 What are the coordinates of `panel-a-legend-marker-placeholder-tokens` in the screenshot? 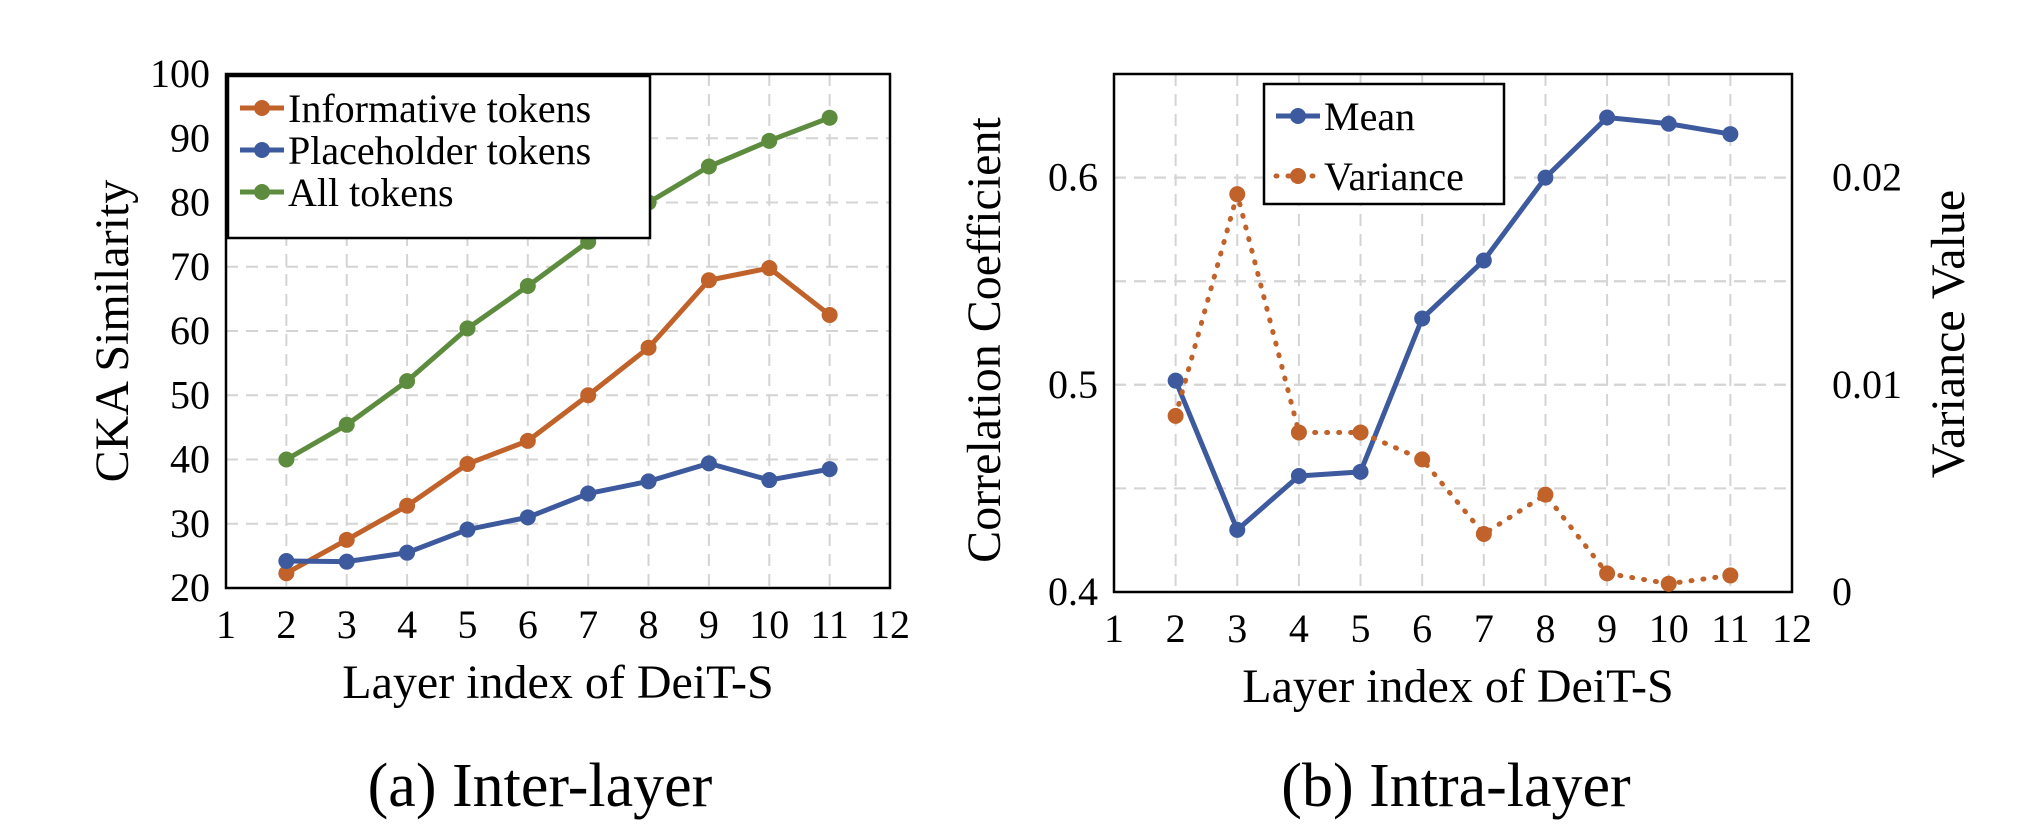 It's located at (262, 150).